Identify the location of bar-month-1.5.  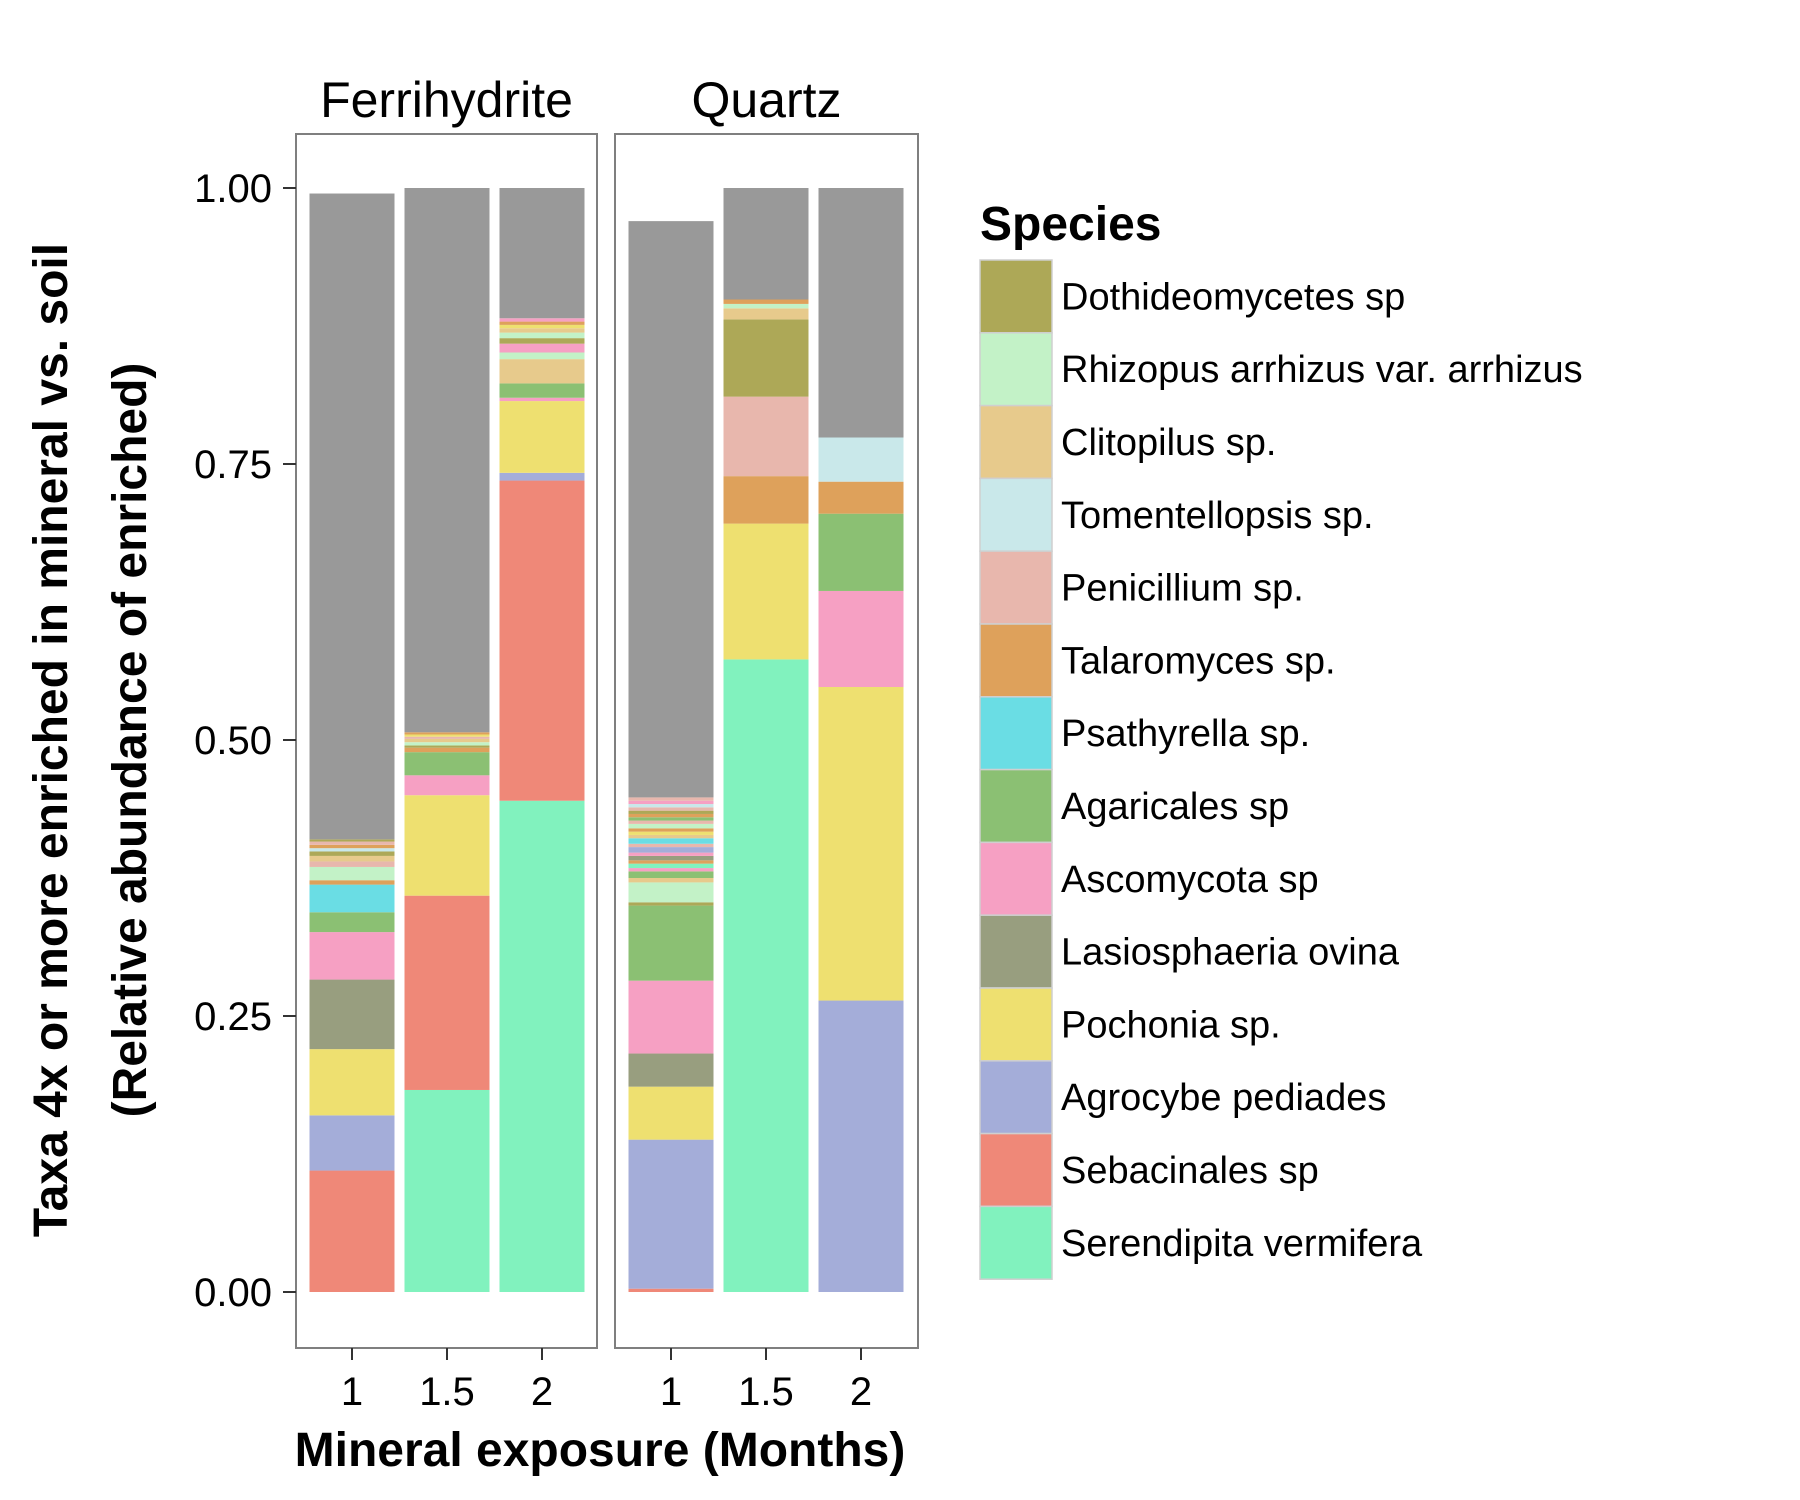
(447, 740).